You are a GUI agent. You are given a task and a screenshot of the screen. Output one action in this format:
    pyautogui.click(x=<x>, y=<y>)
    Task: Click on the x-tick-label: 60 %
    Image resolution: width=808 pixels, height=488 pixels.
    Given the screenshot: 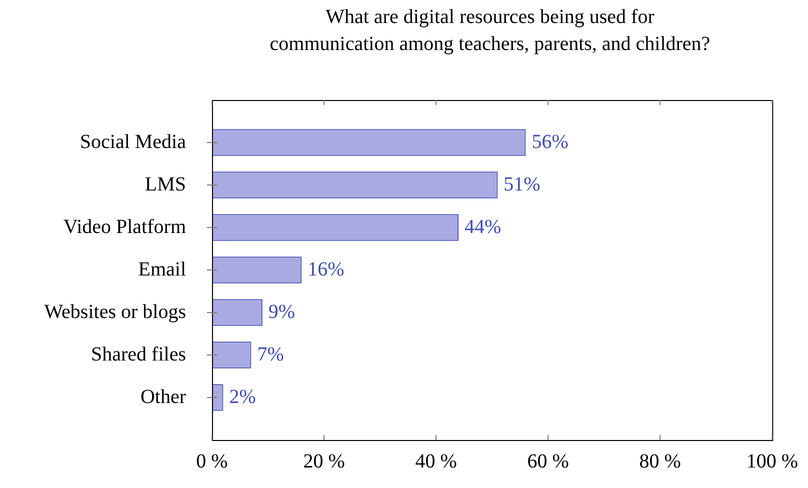 What is the action you would take?
    pyautogui.click(x=548, y=461)
    